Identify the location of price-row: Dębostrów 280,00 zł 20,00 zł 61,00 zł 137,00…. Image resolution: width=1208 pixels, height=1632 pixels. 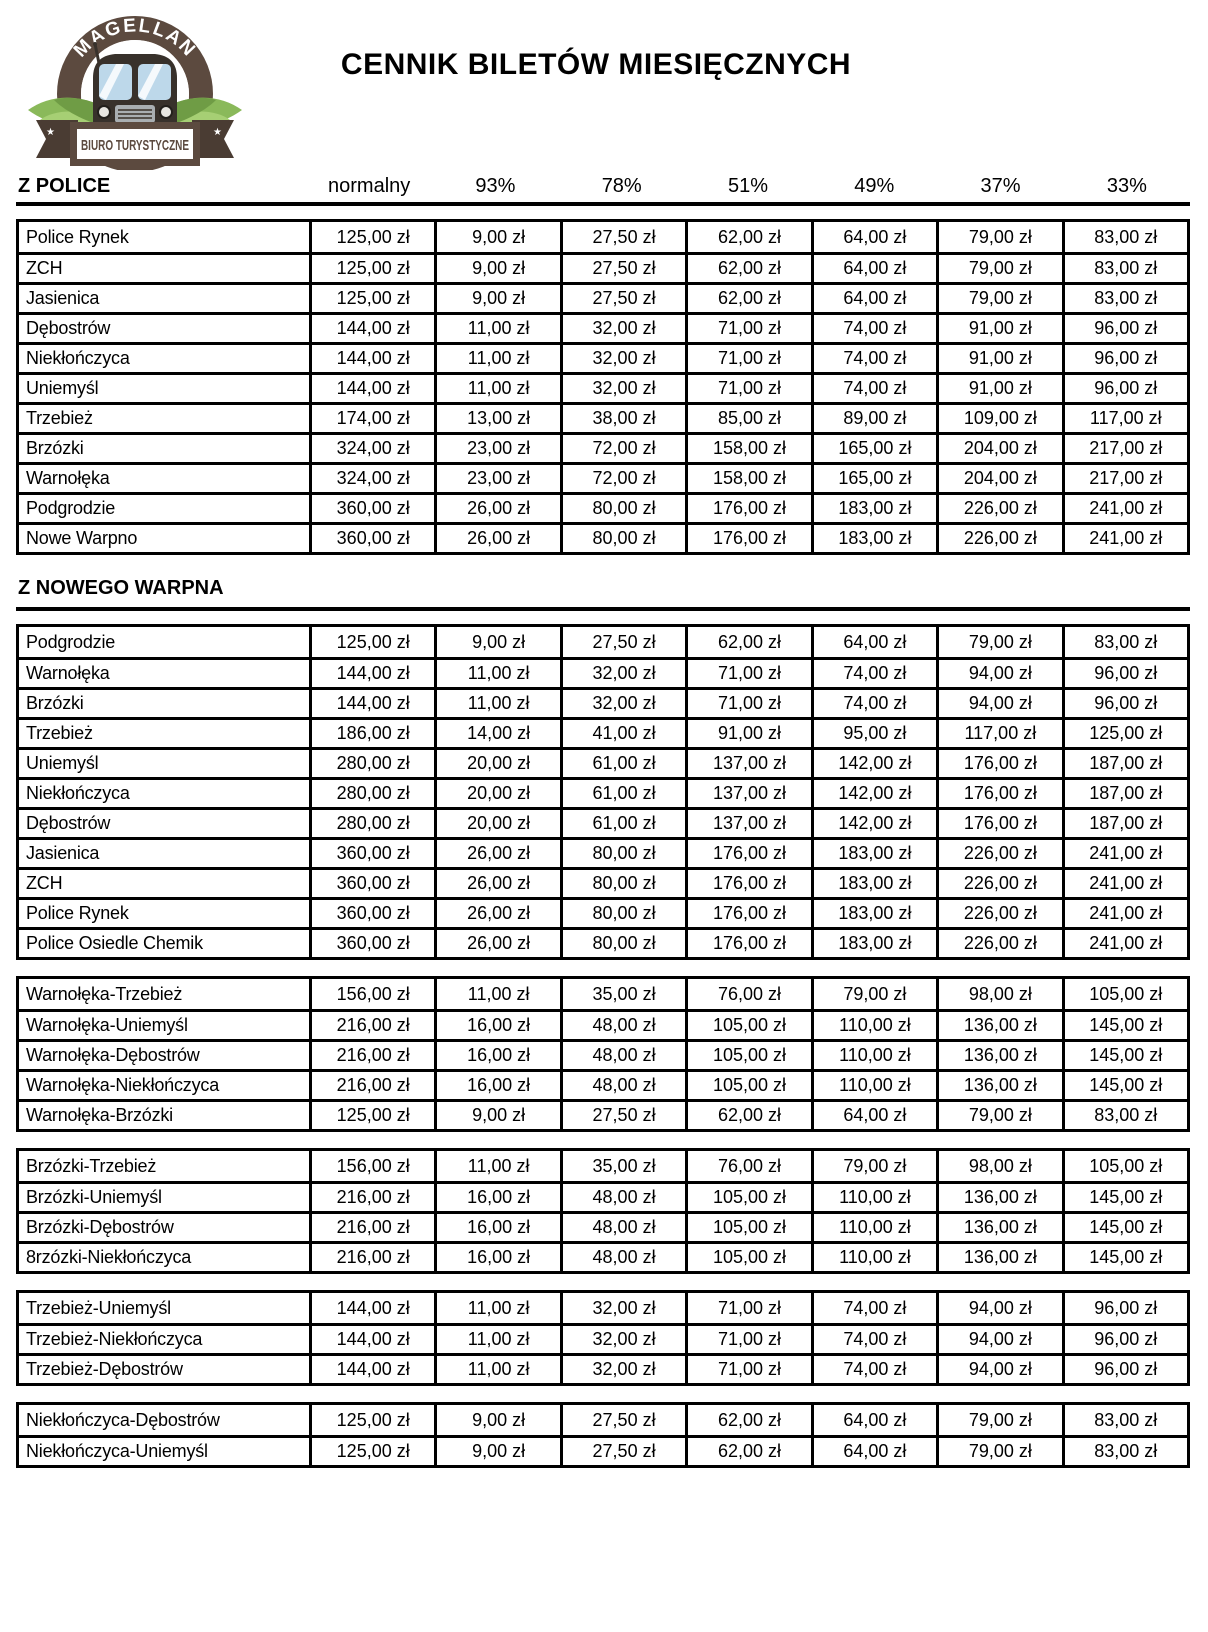
(603, 822).